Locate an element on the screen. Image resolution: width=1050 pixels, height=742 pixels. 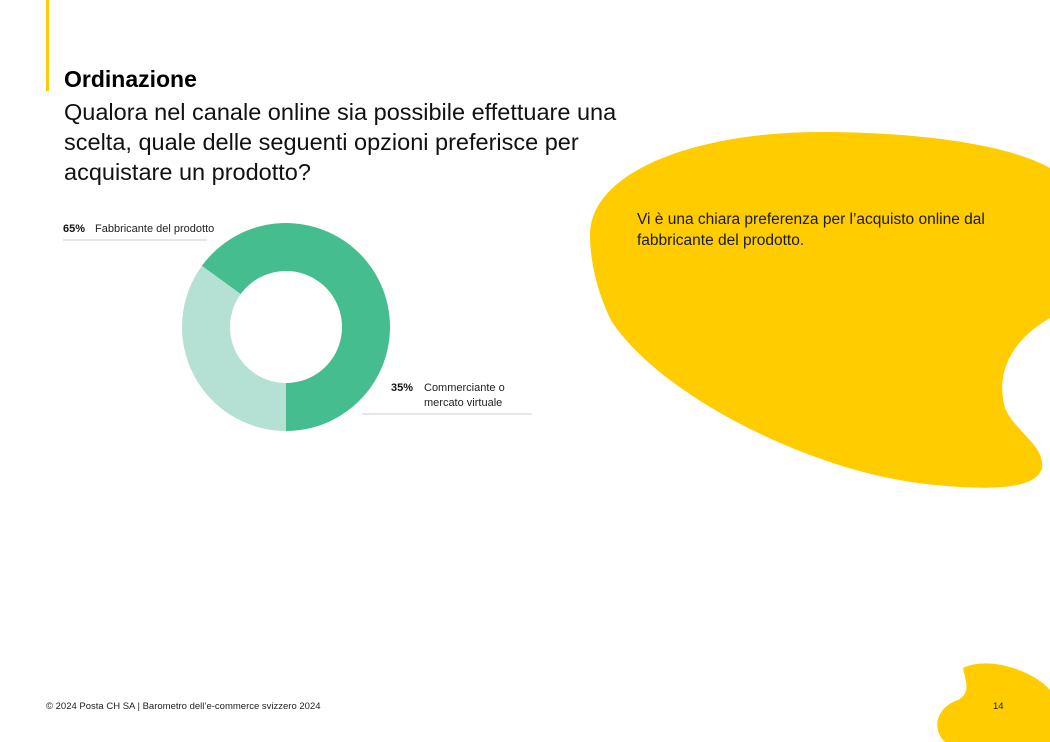
page-number: 14 is located at coordinates (998, 706).